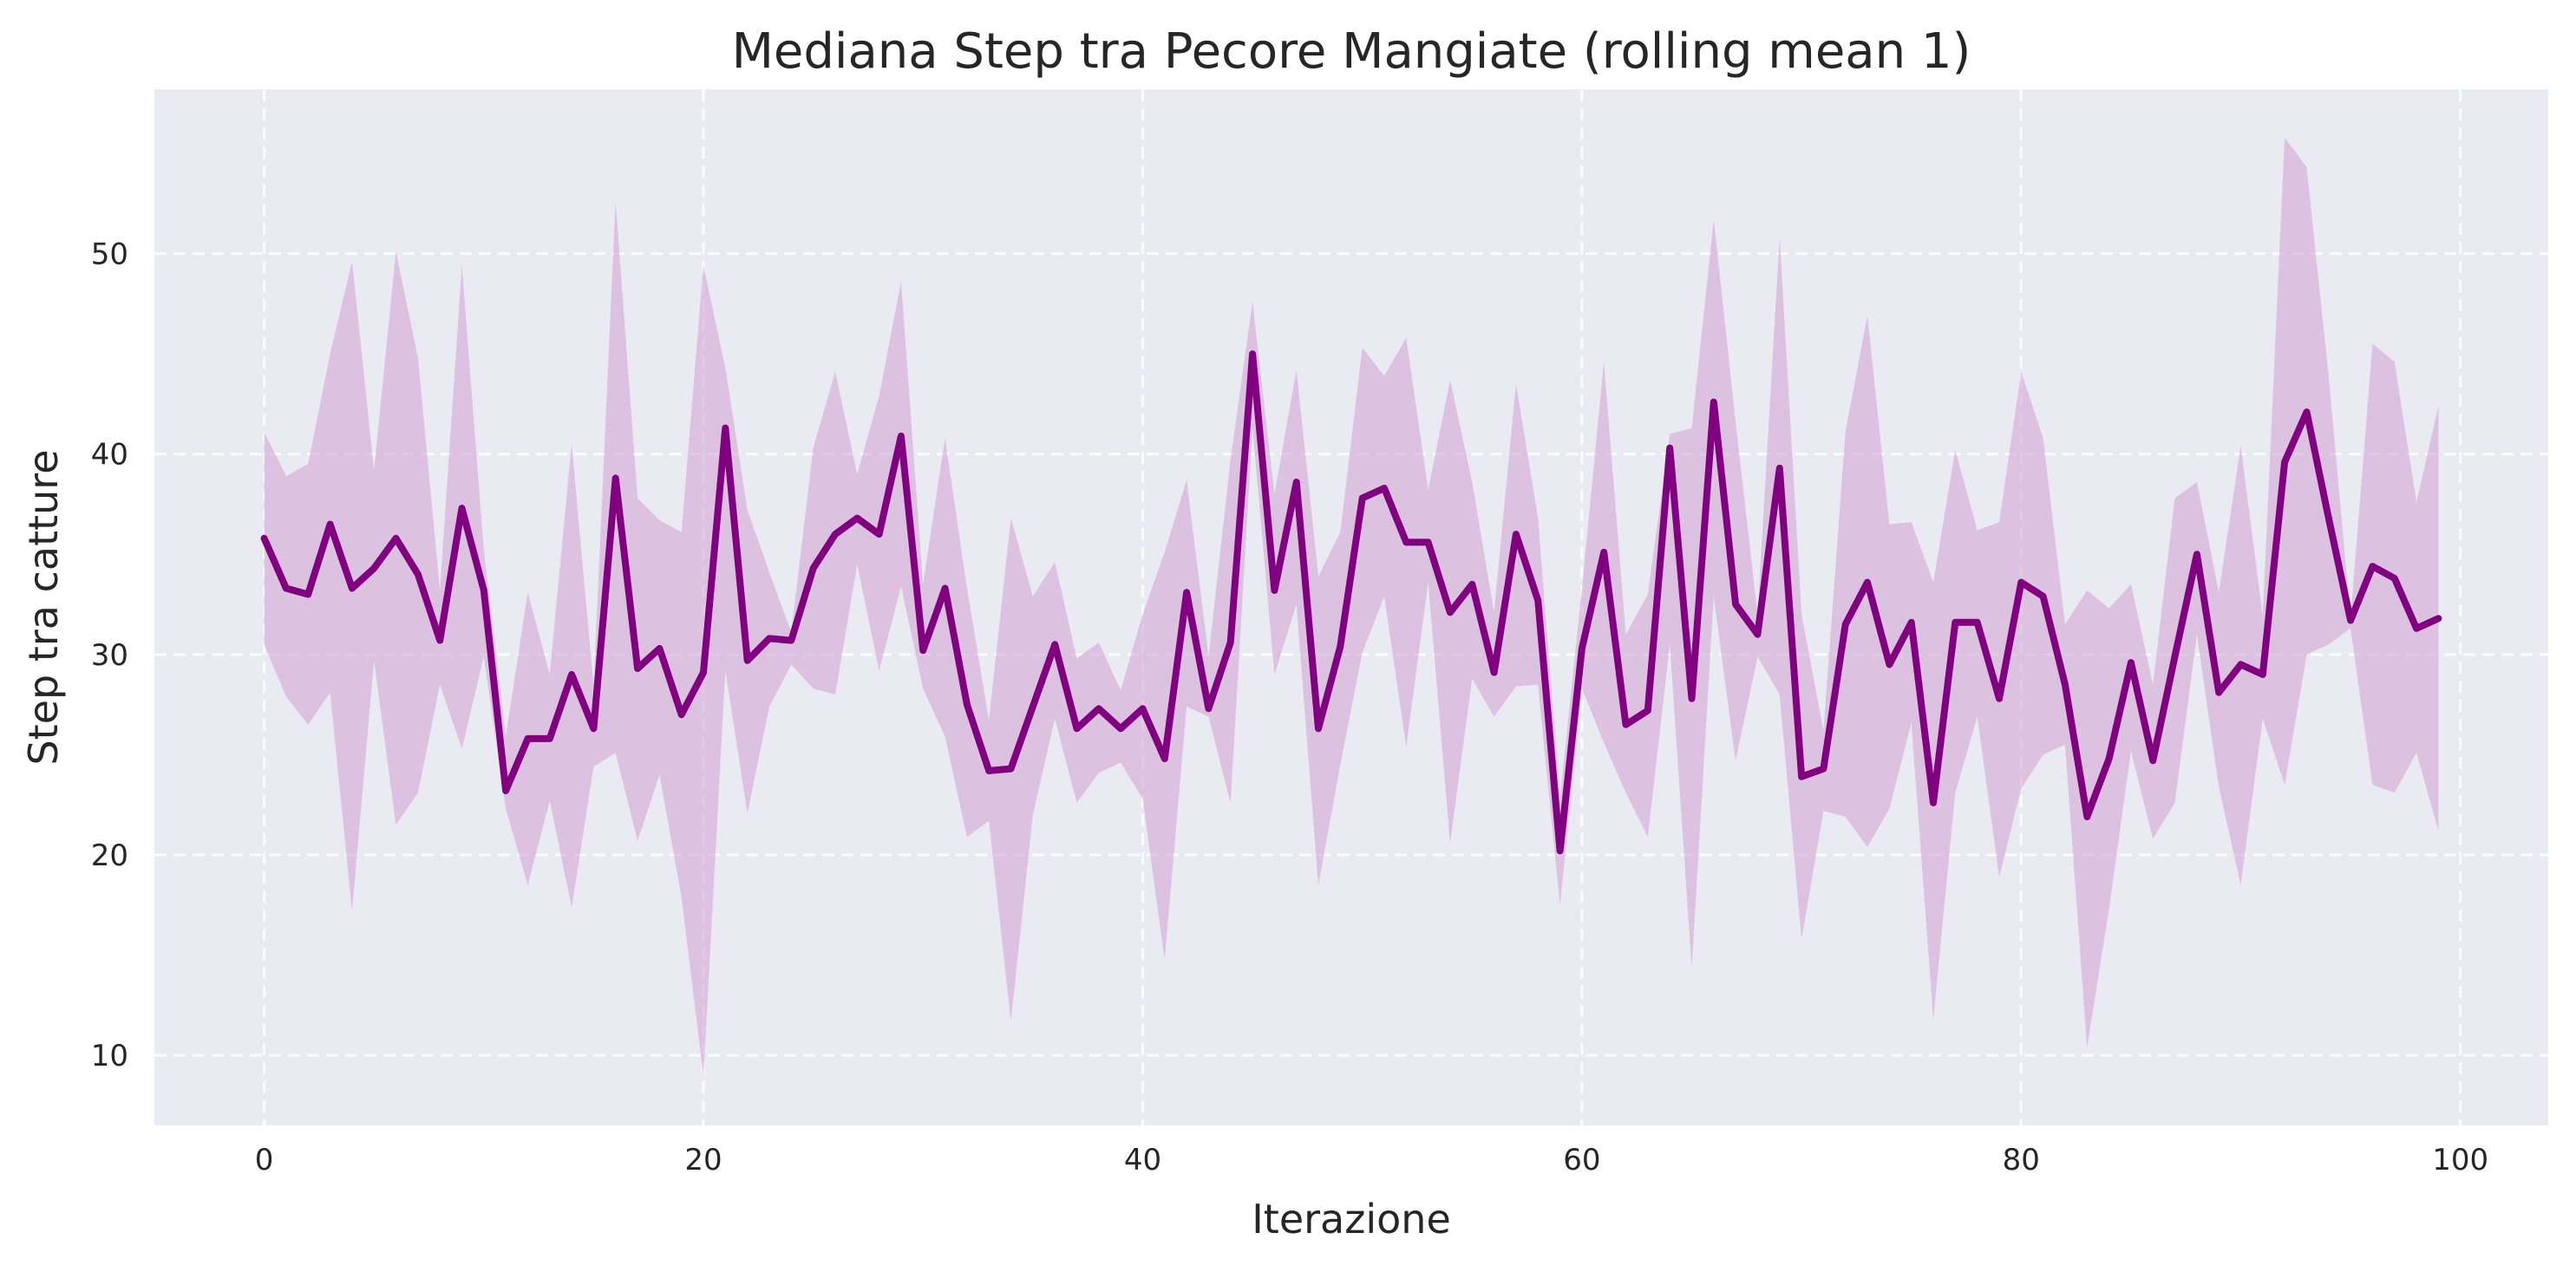 Image resolution: width=2576 pixels, height=1272 pixels. Describe the element at coordinates (43, 607) in the screenshot. I see `y-axis-label: Step tra catture` at that location.